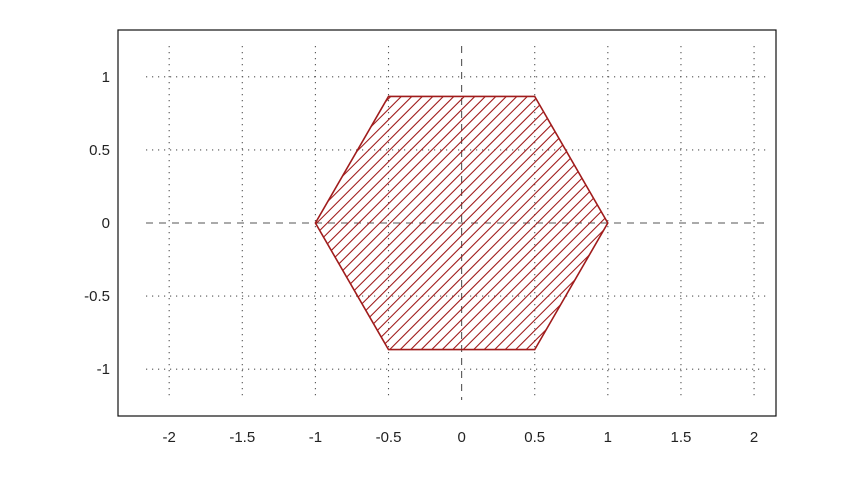 The height and width of the screenshot is (480, 853). I want to click on y-tick-labels: 1 0.5 0 -0.5 -1, so click(97, 223).